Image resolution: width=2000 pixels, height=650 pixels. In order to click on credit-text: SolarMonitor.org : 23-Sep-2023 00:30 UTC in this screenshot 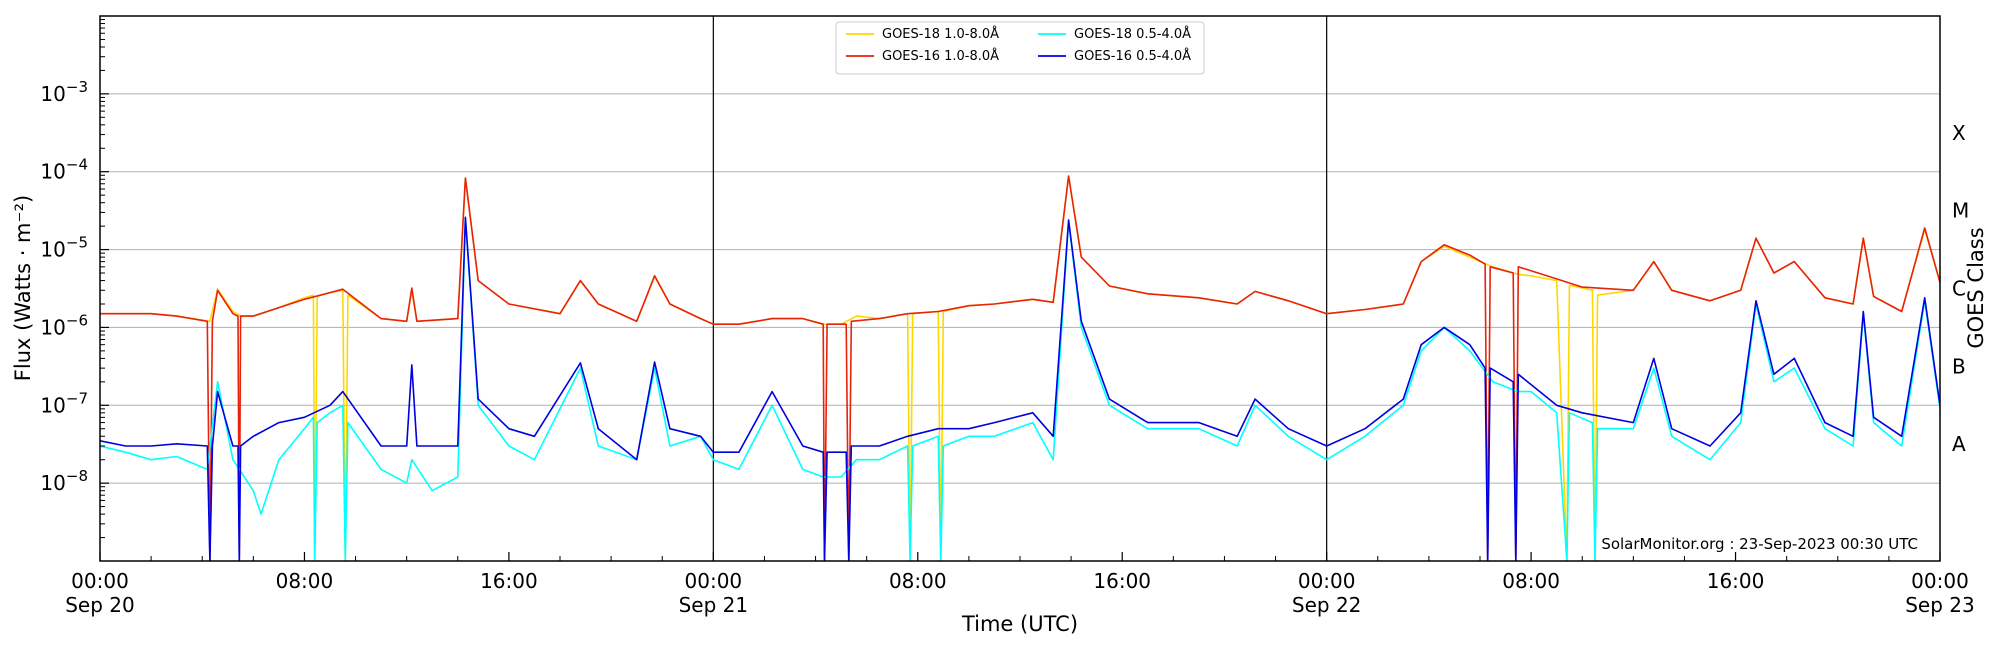, I will do `click(1759, 544)`.